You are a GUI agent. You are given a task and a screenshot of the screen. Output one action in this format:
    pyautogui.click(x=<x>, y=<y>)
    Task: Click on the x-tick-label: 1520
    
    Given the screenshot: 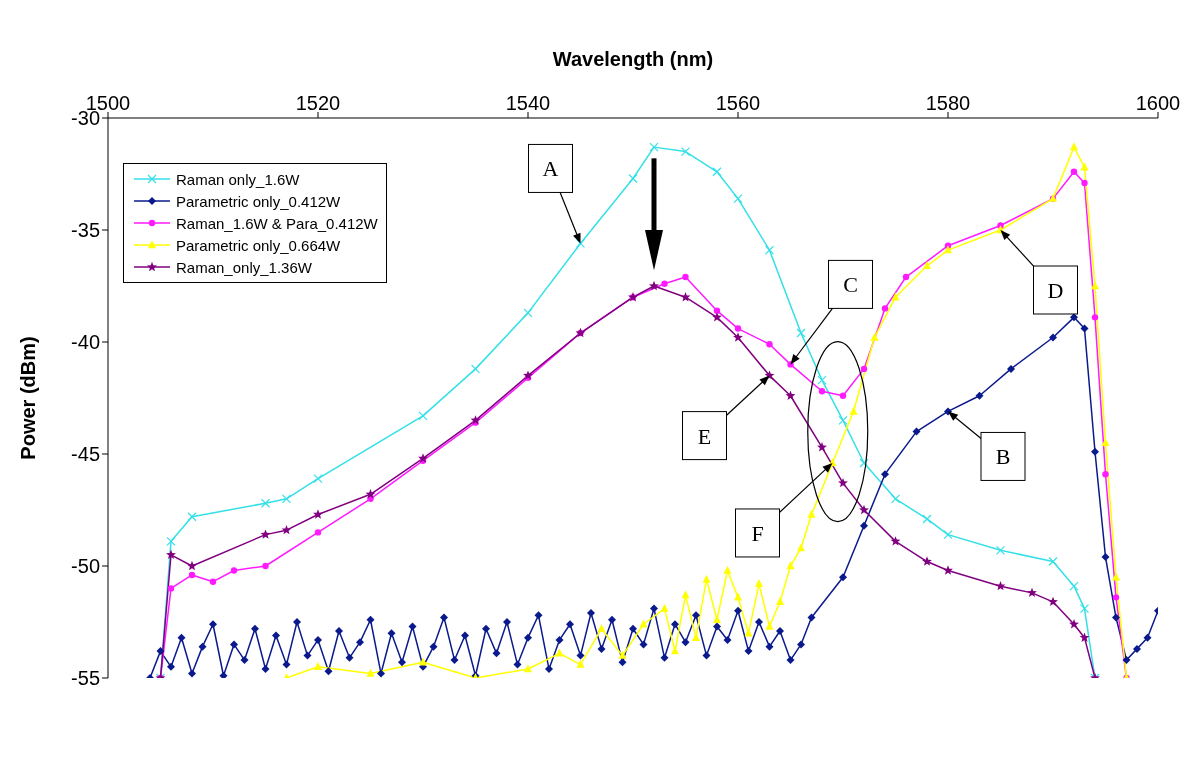 What is the action you would take?
    pyautogui.click(x=318, y=103)
    